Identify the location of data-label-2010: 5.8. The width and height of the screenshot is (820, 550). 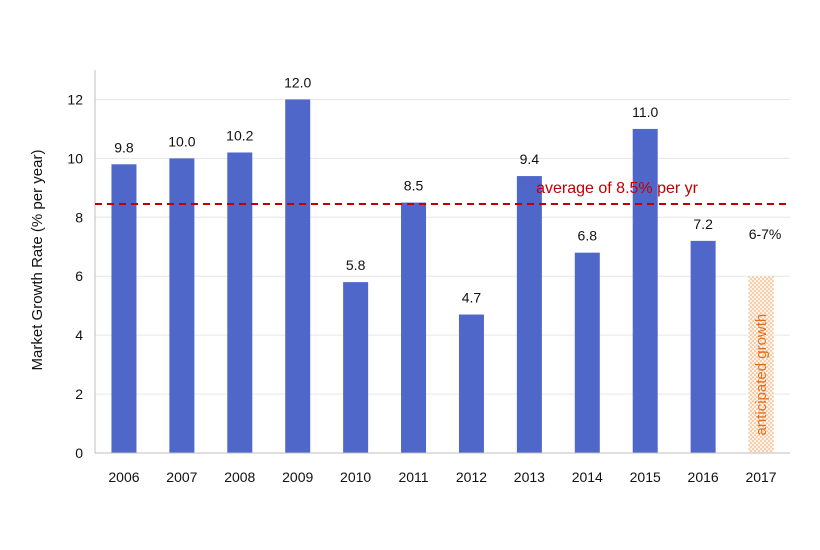
(356, 265).